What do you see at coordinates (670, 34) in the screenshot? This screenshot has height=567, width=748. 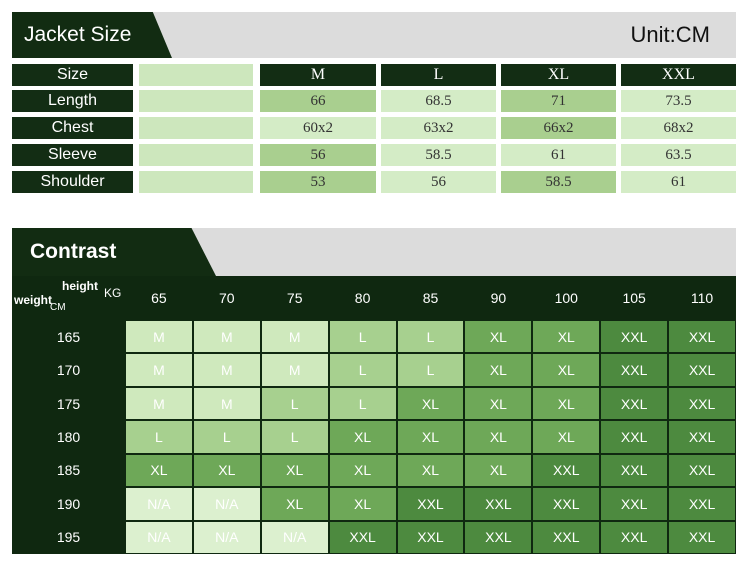 I see `unit-label: Unit:CM` at bounding box center [670, 34].